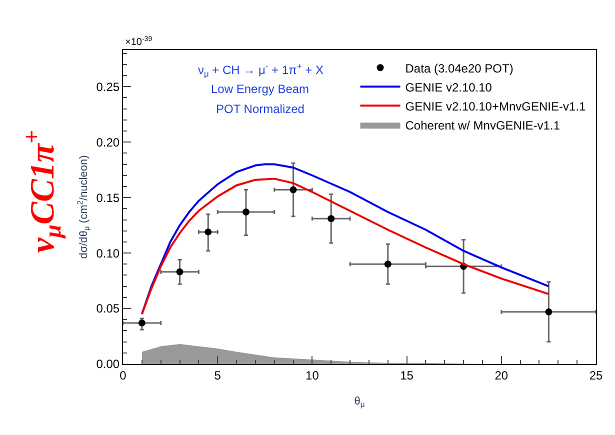 This screenshot has height=435, width=615. Describe the element at coordinates (108, 253) in the screenshot. I see `y-tick-label: 0.10` at that location.